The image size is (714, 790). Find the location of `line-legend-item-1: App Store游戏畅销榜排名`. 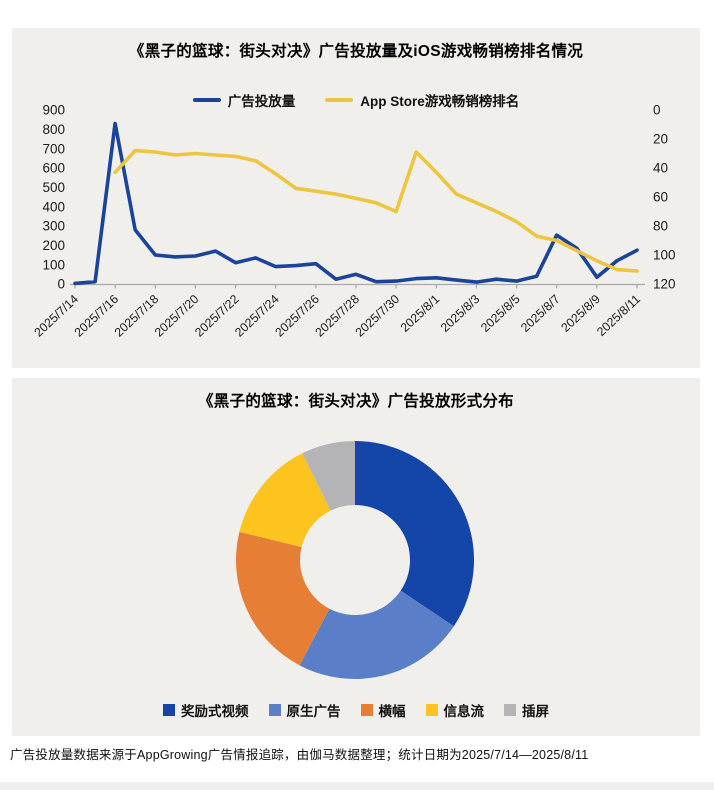

line-legend-item-1: App Store游戏畅销榜排名 is located at coordinates (422, 100).